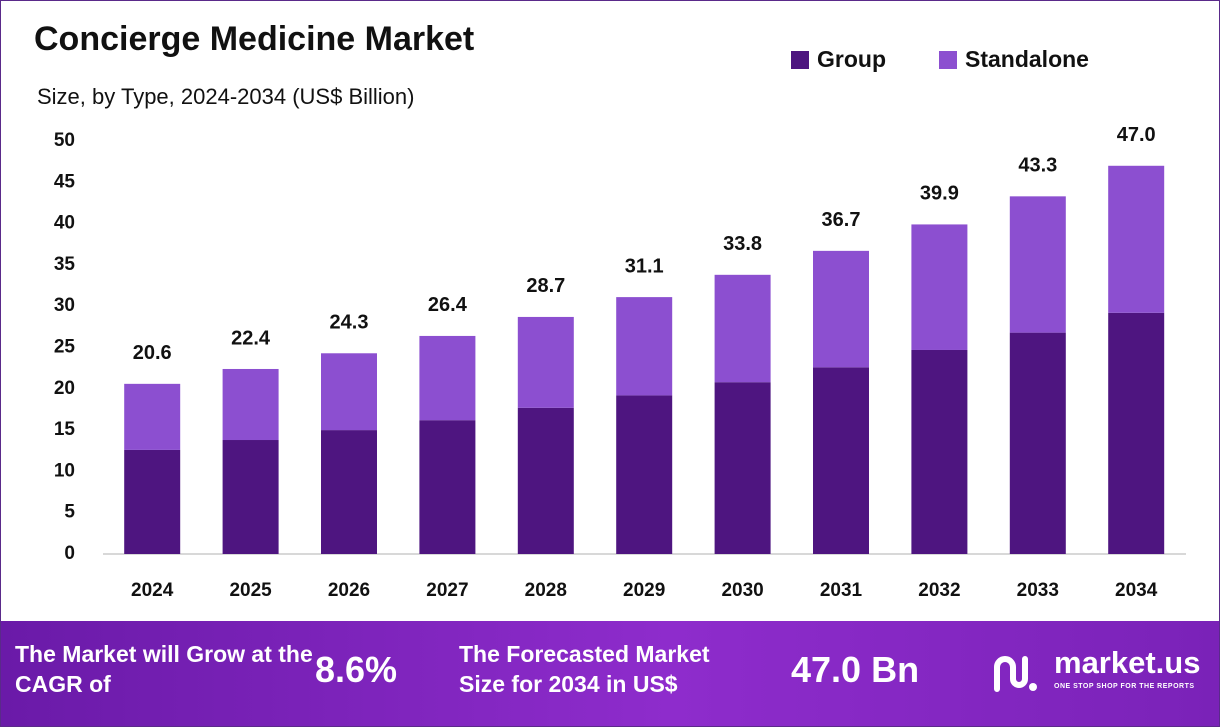  What do you see at coordinates (65, 347) in the screenshot?
I see `y-tick-label: 25` at bounding box center [65, 347].